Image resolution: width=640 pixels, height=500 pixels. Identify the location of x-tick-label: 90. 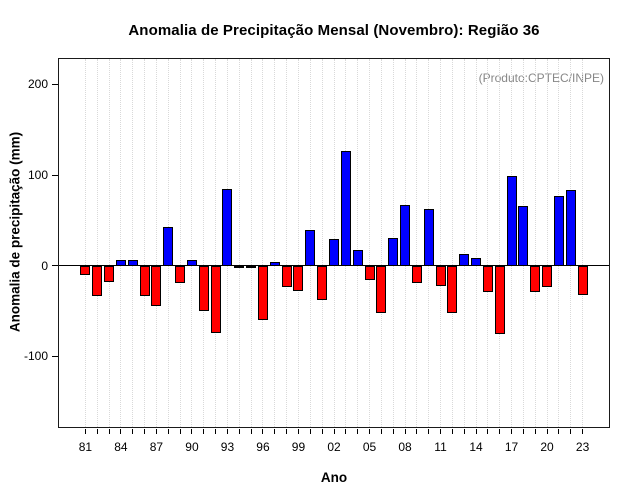
(192, 447).